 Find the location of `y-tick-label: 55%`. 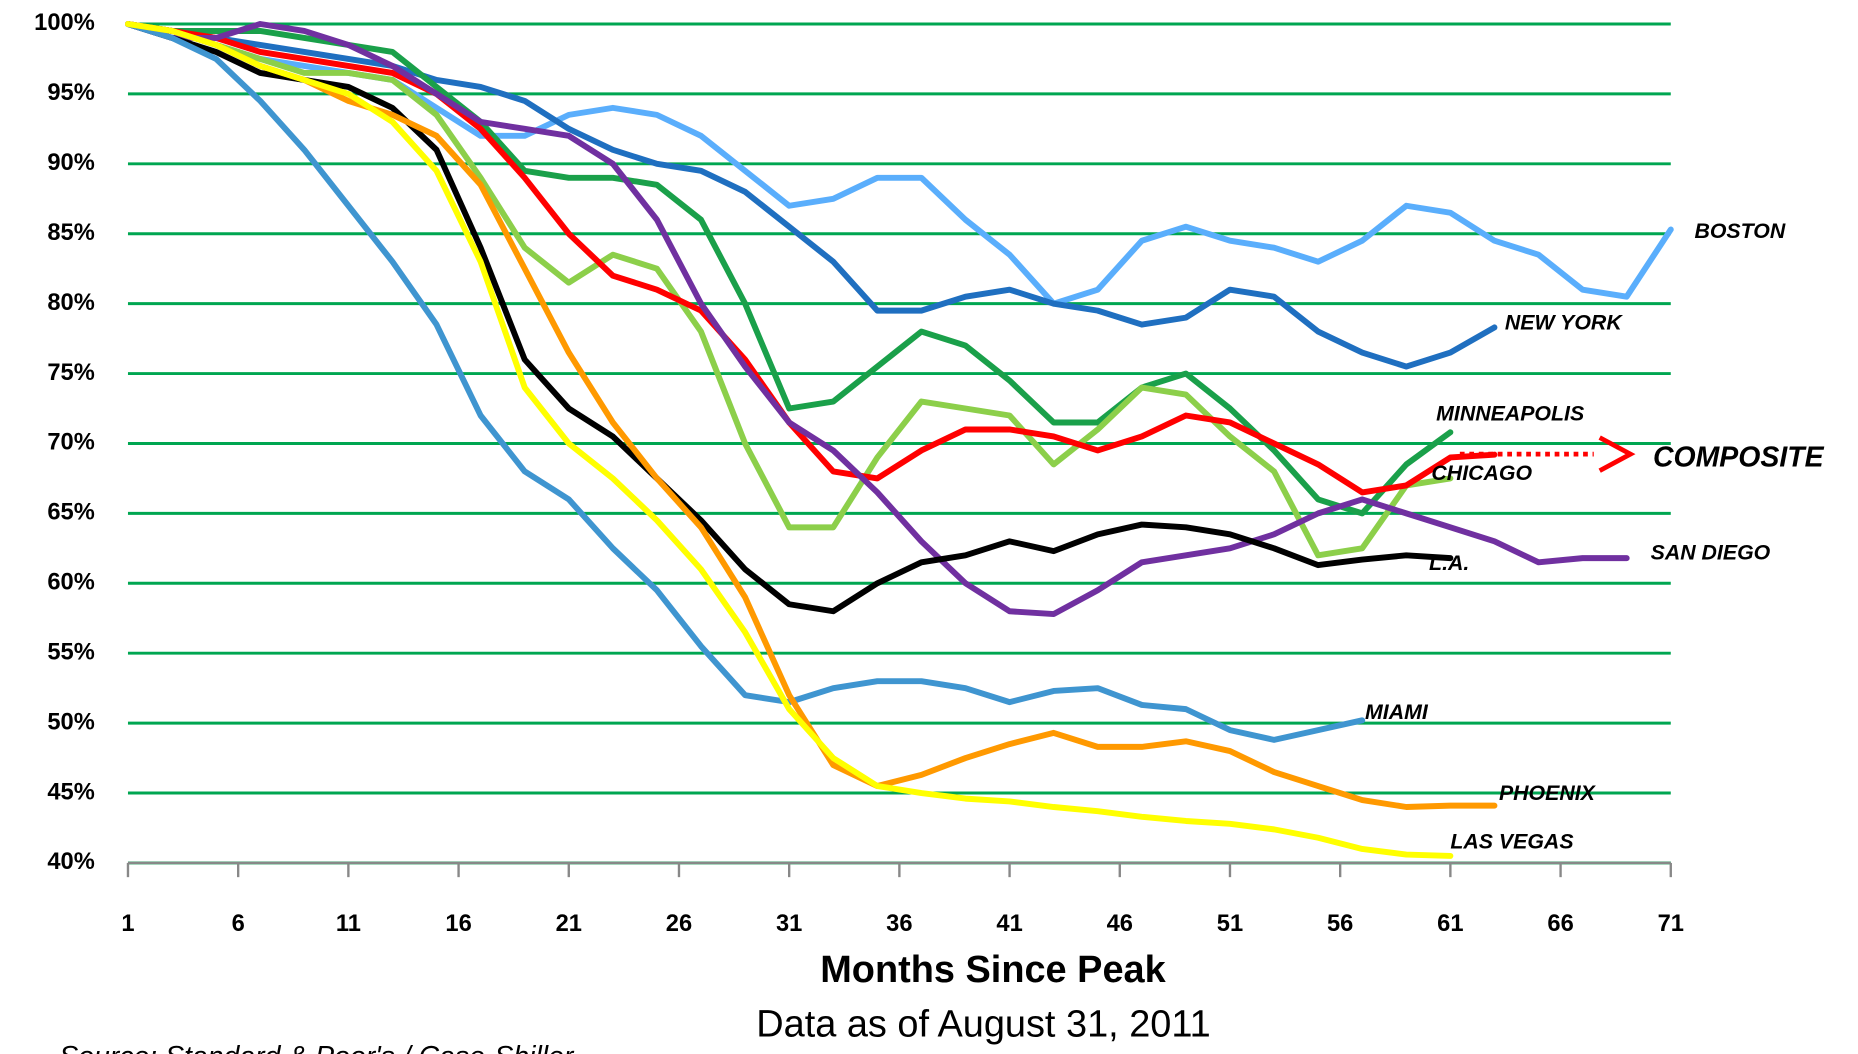

y-tick-label: 55% is located at coordinates (70, 652).